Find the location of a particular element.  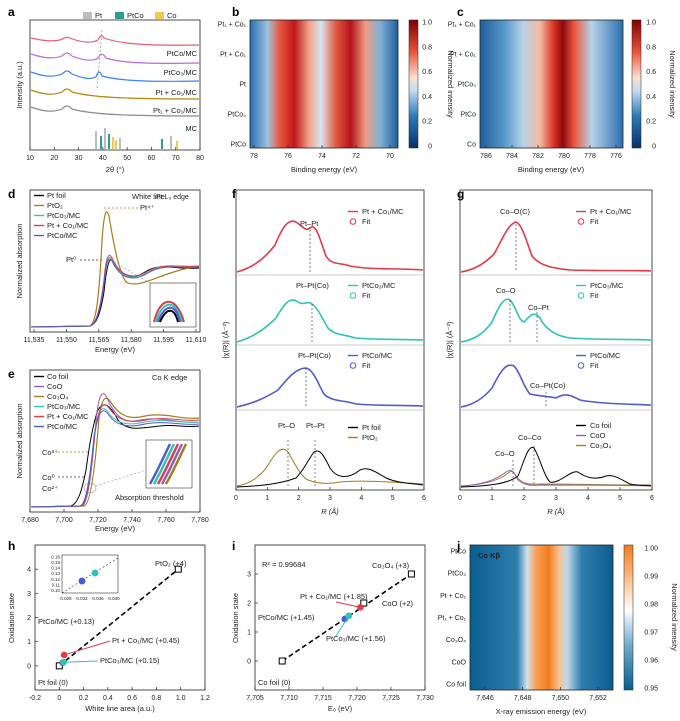

ft-g-co3o4 is located at coordinates (556, 478).